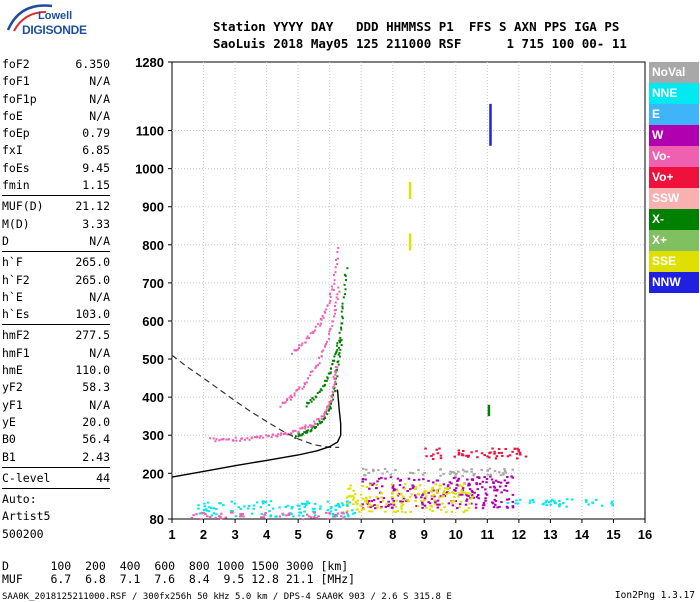 The image size is (700, 602). What do you see at coordinates (56, 241) in the screenshot?
I see `param-row: D N/A` at bounding box center [56, 241].